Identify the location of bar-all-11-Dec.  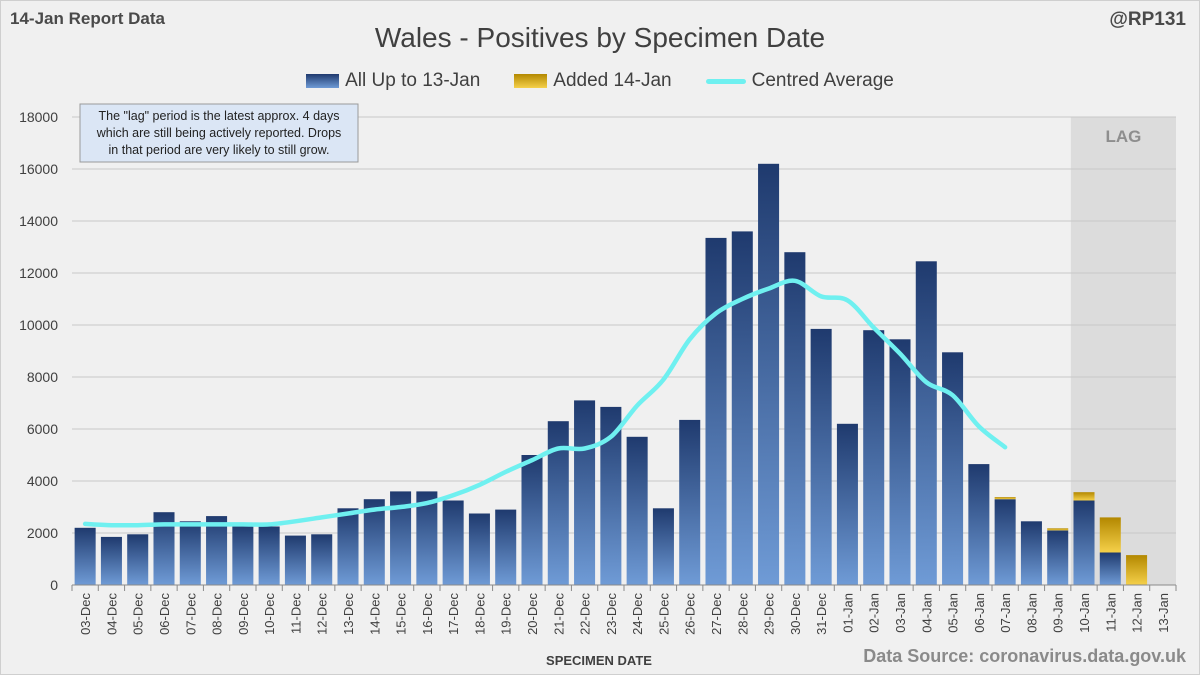
(295, 560).